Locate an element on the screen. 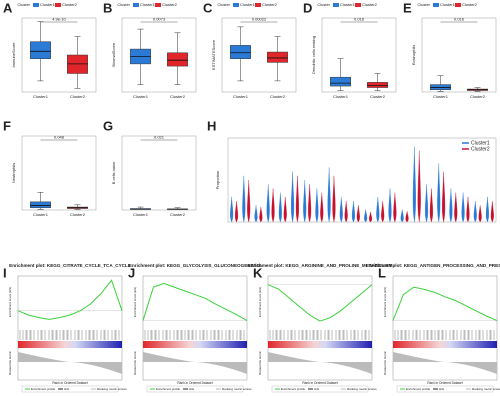 The image size is (500, 396). panel-letter: I is located at coordinates (5, 272).